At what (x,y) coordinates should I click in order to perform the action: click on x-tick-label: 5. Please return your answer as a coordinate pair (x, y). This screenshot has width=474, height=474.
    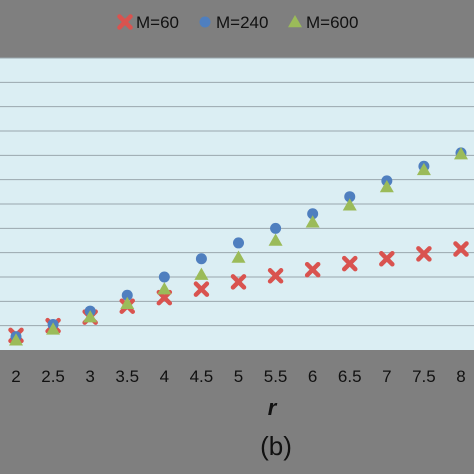
    Looking at the image, I should click on (238, 376).